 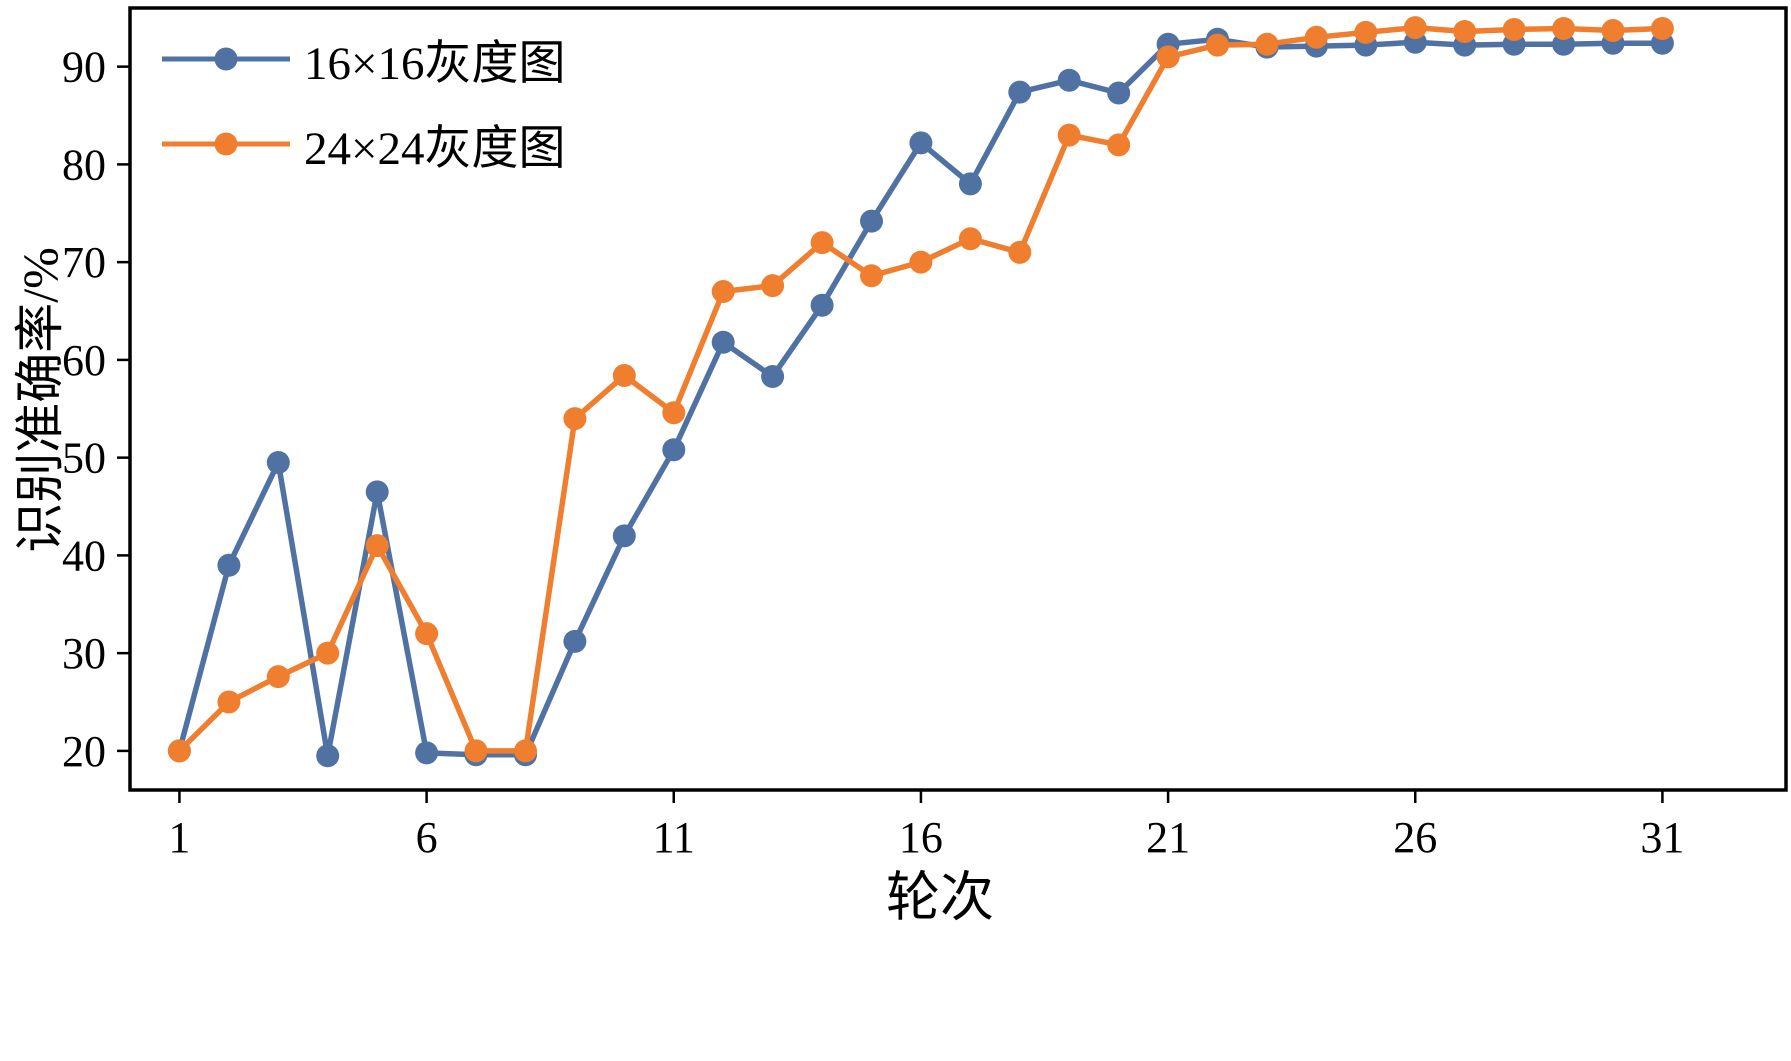 What do you see at coordinates (84, 751) in the screenshot?
I see `y-tick-label: 20` at bounding box center [84, 751].